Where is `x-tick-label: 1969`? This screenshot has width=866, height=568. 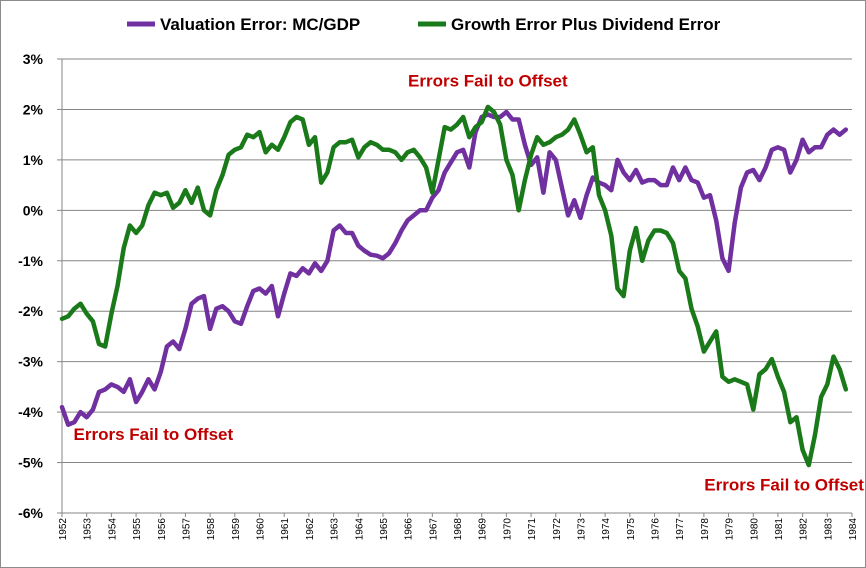 x-tick-label: 1969 is located at coordinates (483, 529).